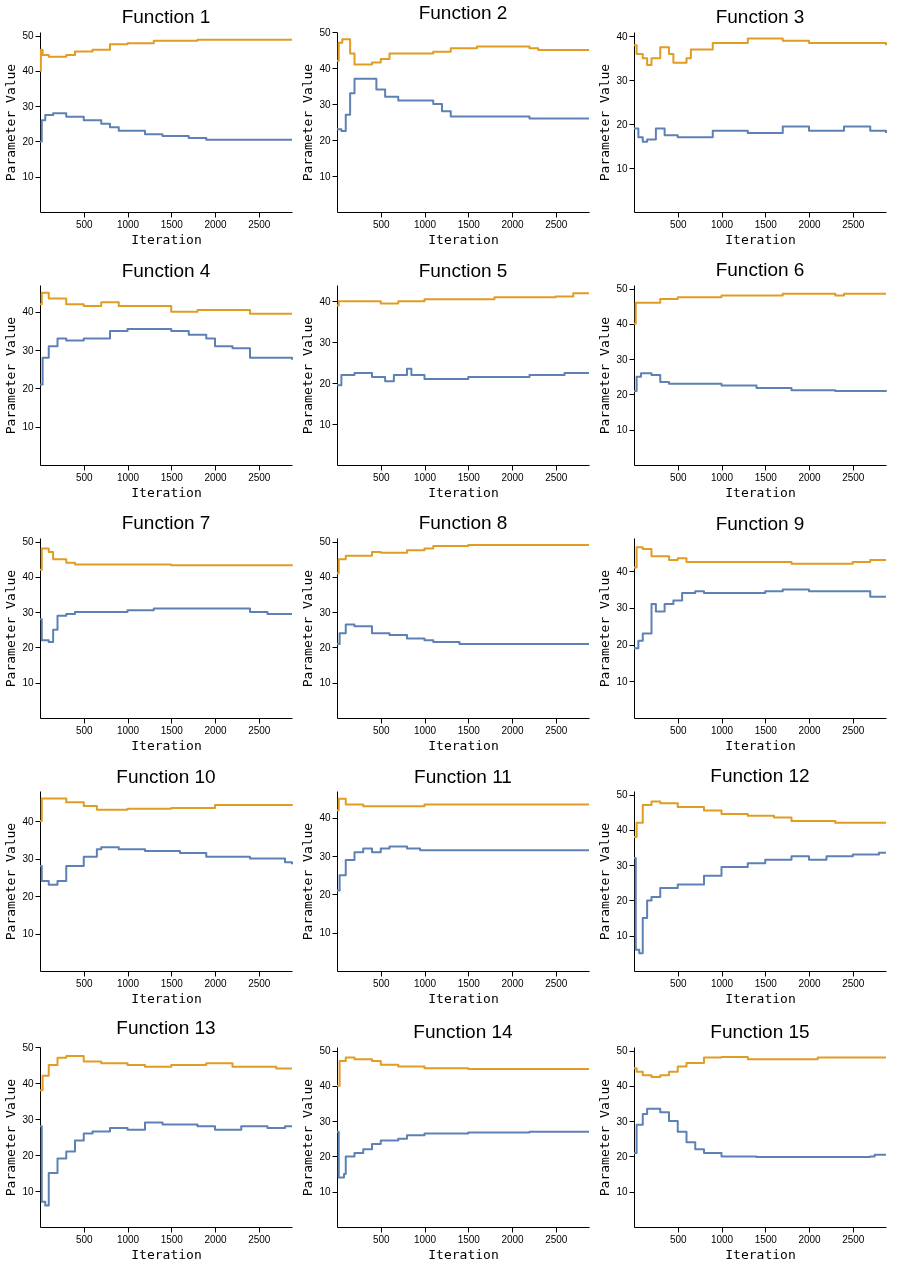  What do you see at coordinates (166, 1027) in the screenshot?
I see `chart-title: Function 13` at bounding box center [166, 1027].